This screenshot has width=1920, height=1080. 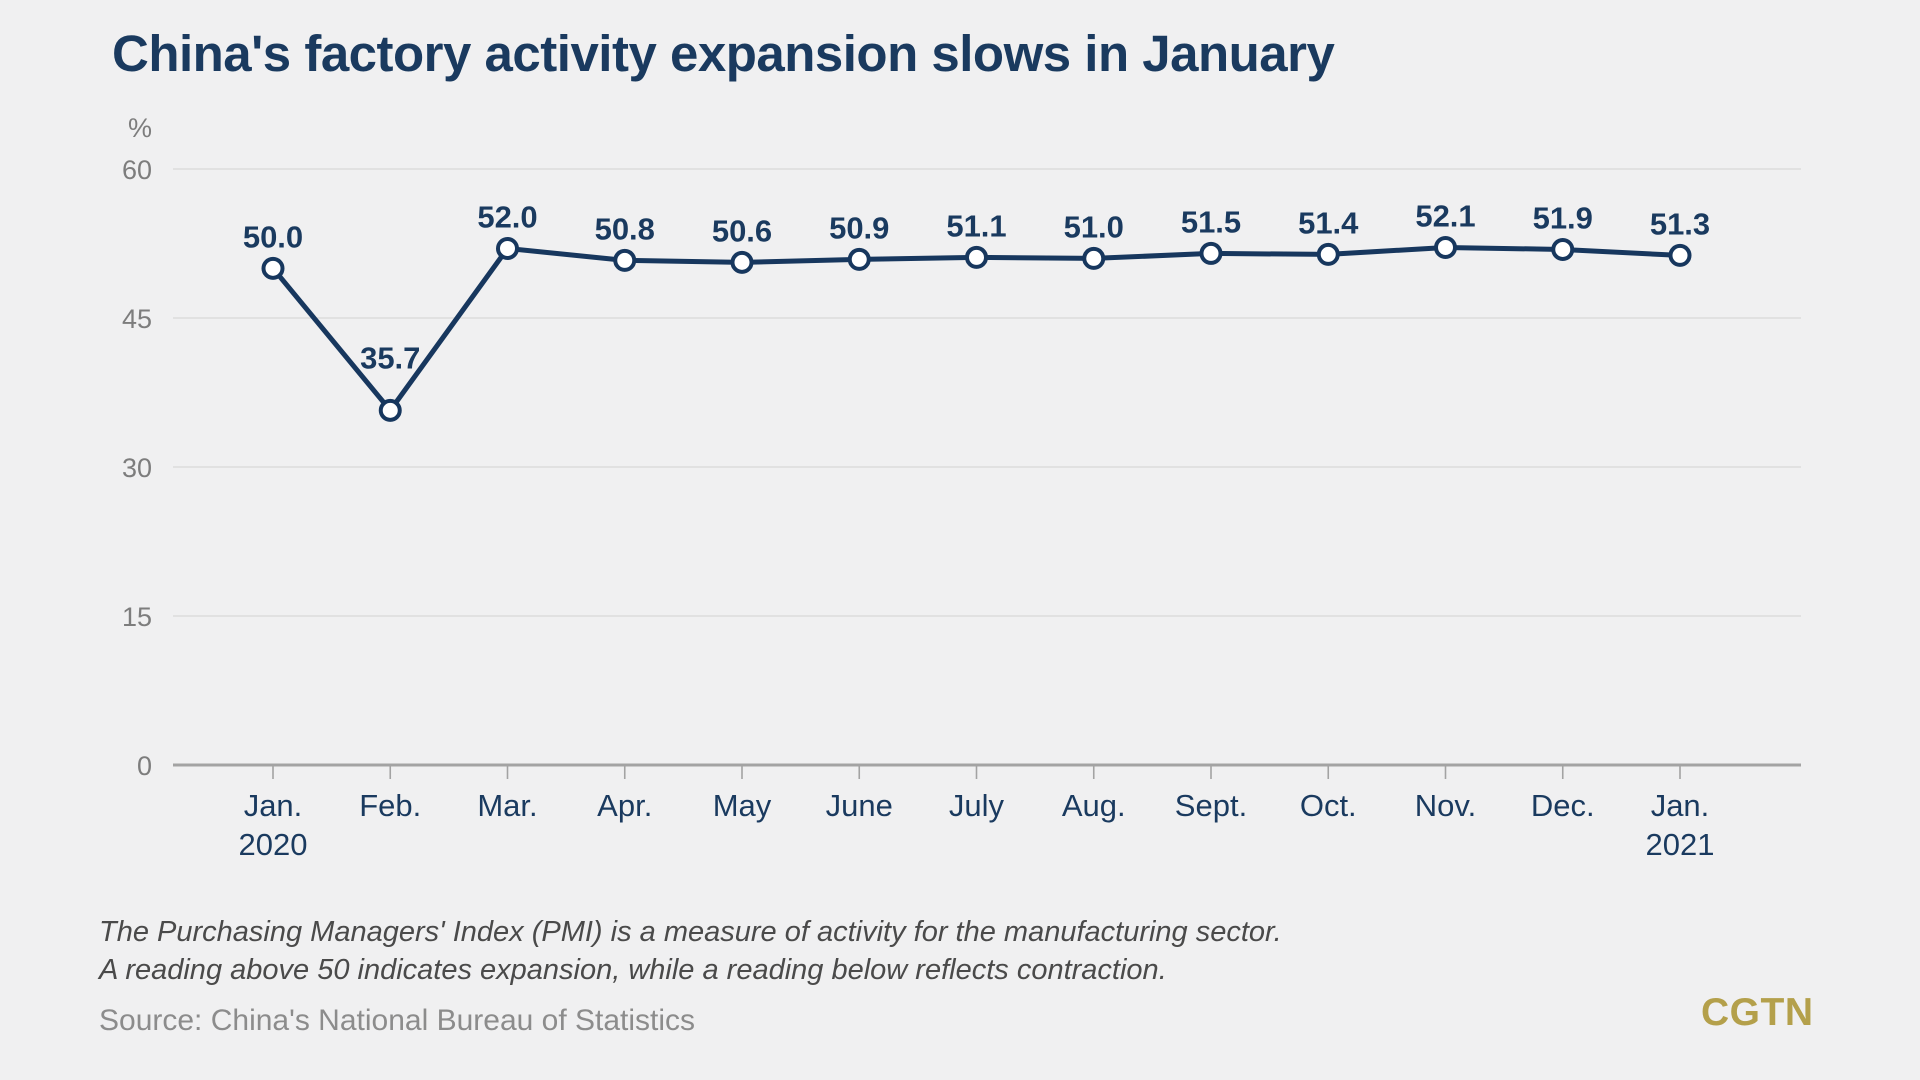 I want to click on y-axis-tick-label: 0, so click(x=144, y=766).